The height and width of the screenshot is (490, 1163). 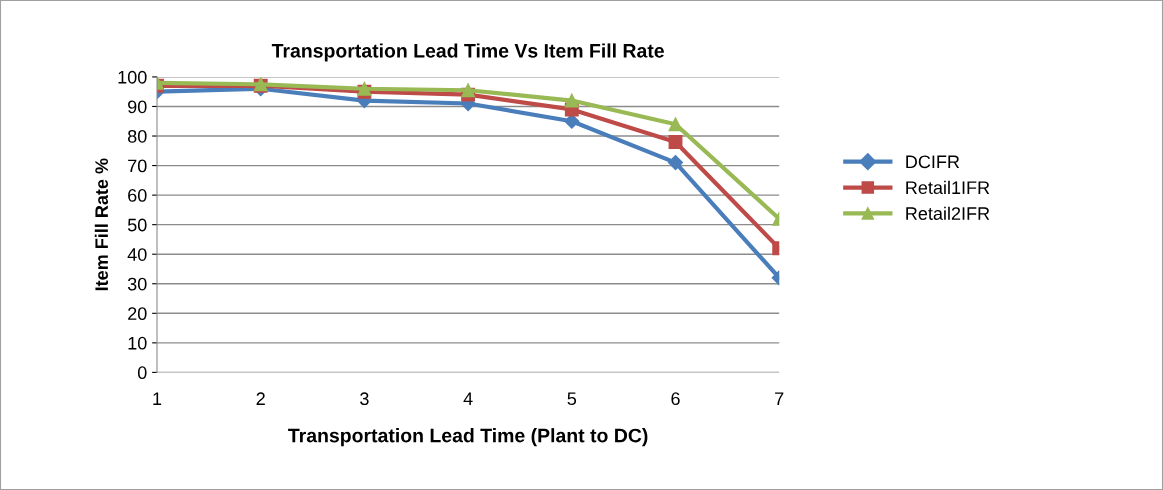 What do you see at coordinates (137, 314) in the screenshot?
I see `y-tick-label: 20` at bounding box center [137, 314].